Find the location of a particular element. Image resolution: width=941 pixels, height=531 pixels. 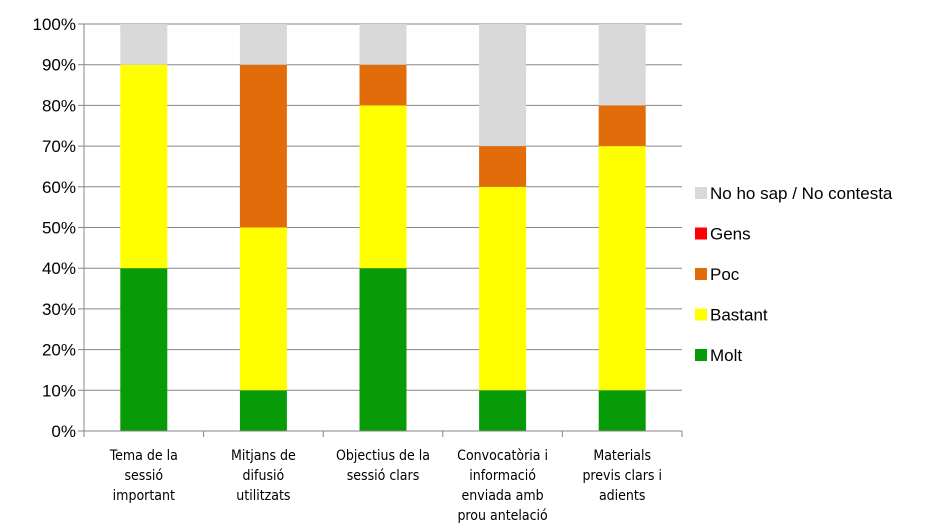

y-tick-label: 0% is located at coordinates (63, 431).